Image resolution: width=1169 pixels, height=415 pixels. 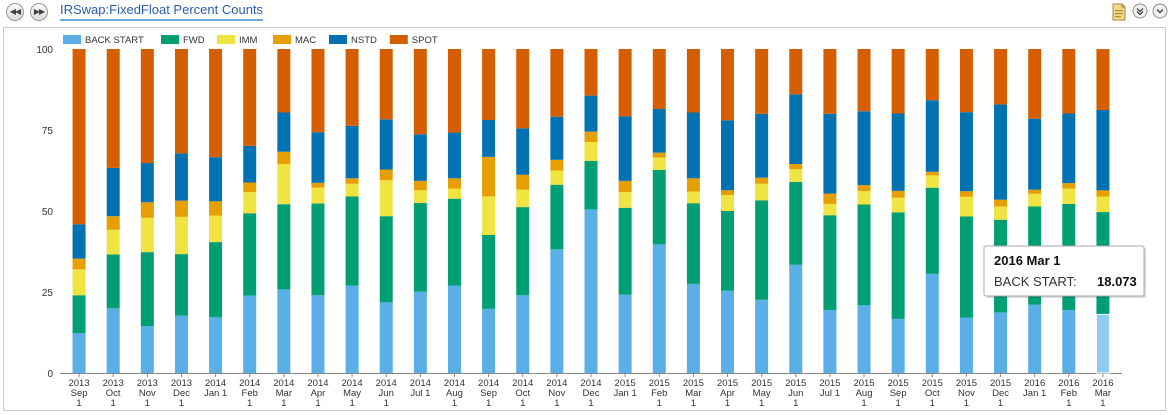 What do you see at coordinates (39, 12) in the screenshot?
I see `fast-forward-icon: ▶▶` at bounding box center [39, 12].